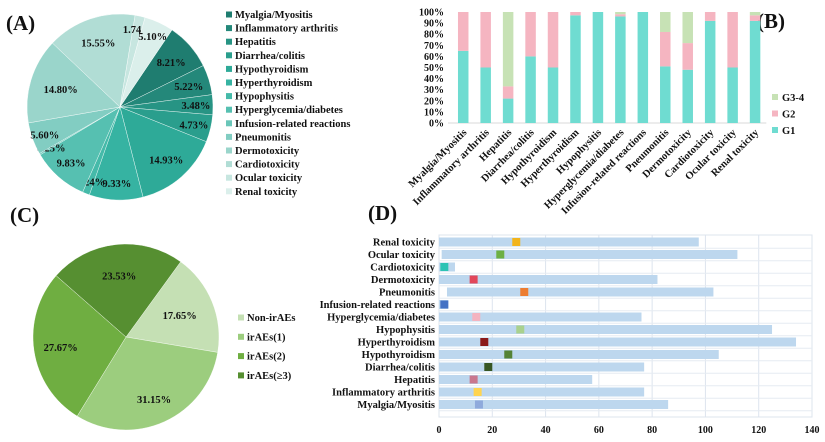 The image size is (825, 442). What do you see at coordinates (546, 430) in the screenshot?
I see `axis-d-xtick: 40` at bounding box center [546, 430].